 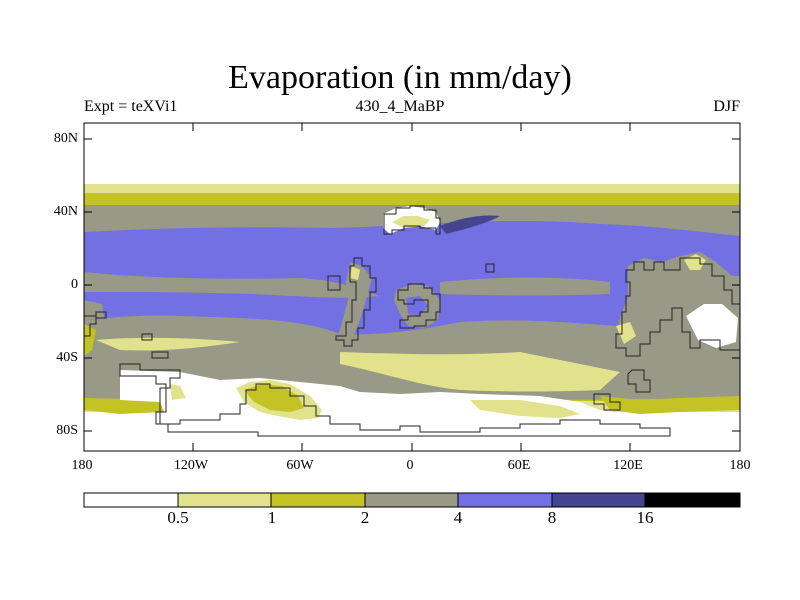 I want to click on colorbar-label-4: 4, so click(x=458, y=517).